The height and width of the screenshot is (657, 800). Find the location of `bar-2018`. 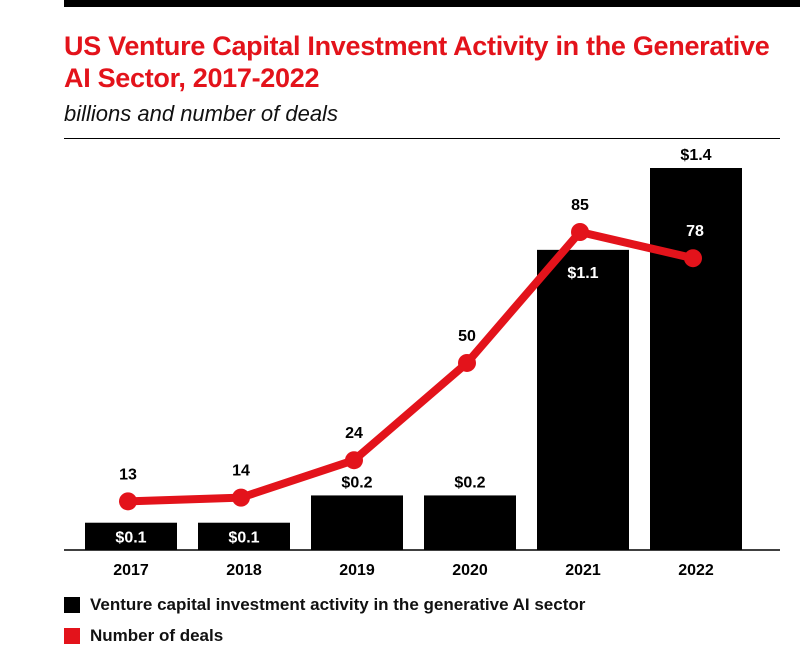

bar-2018 is located at coordinates (244, 536).